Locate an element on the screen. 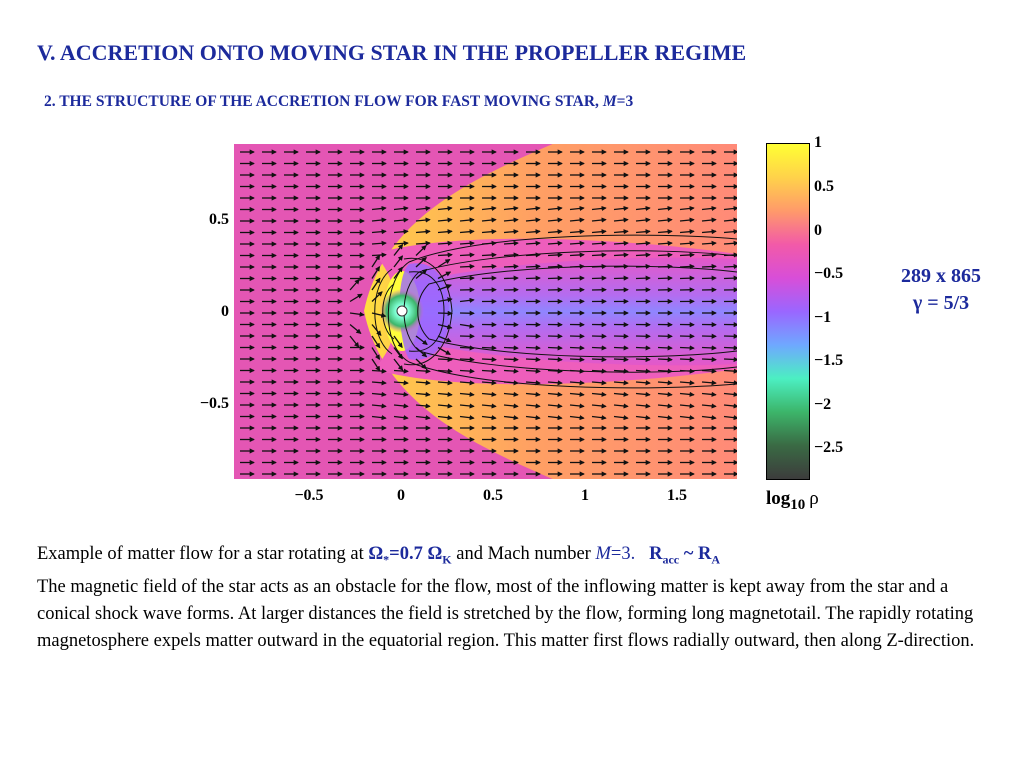 Image resolution: width=1024 pixels, height=768 pixels. magnetosphere-cavity is located at coordinates (424, 311).